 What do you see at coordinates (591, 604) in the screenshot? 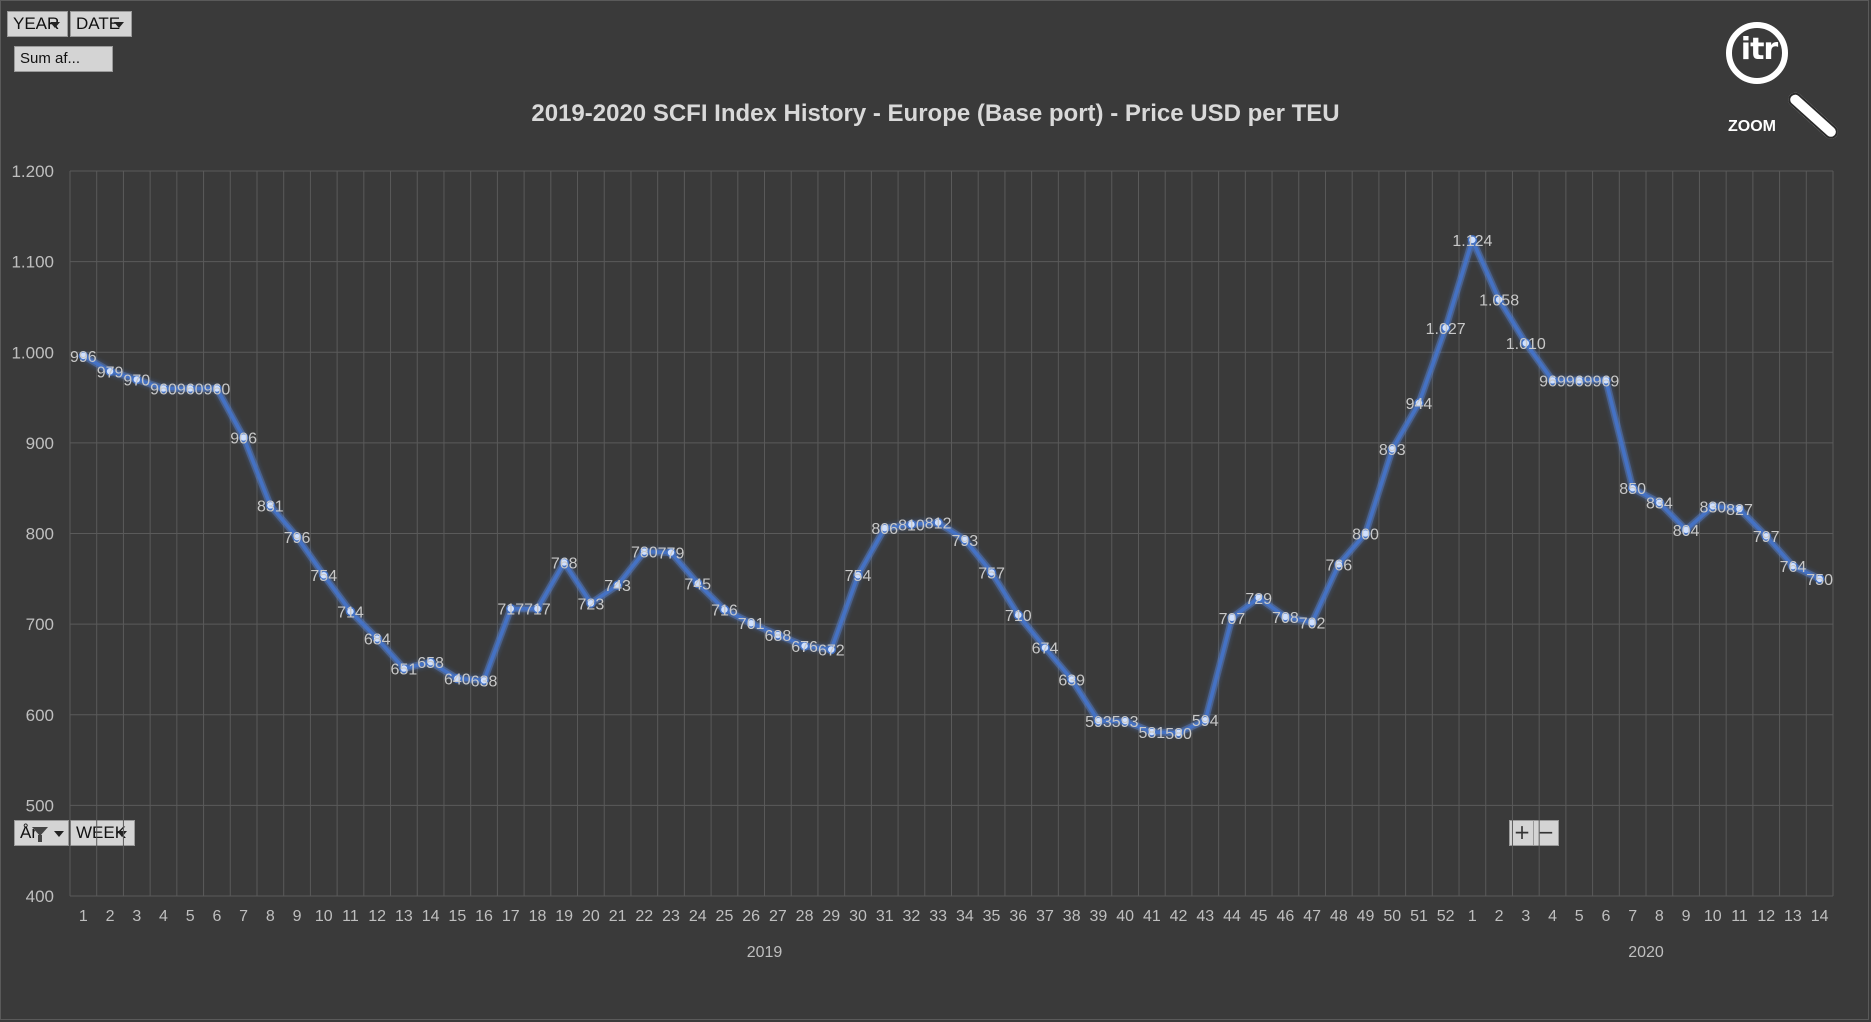
I see `data-label: 723` at bounding box center [591, 604].